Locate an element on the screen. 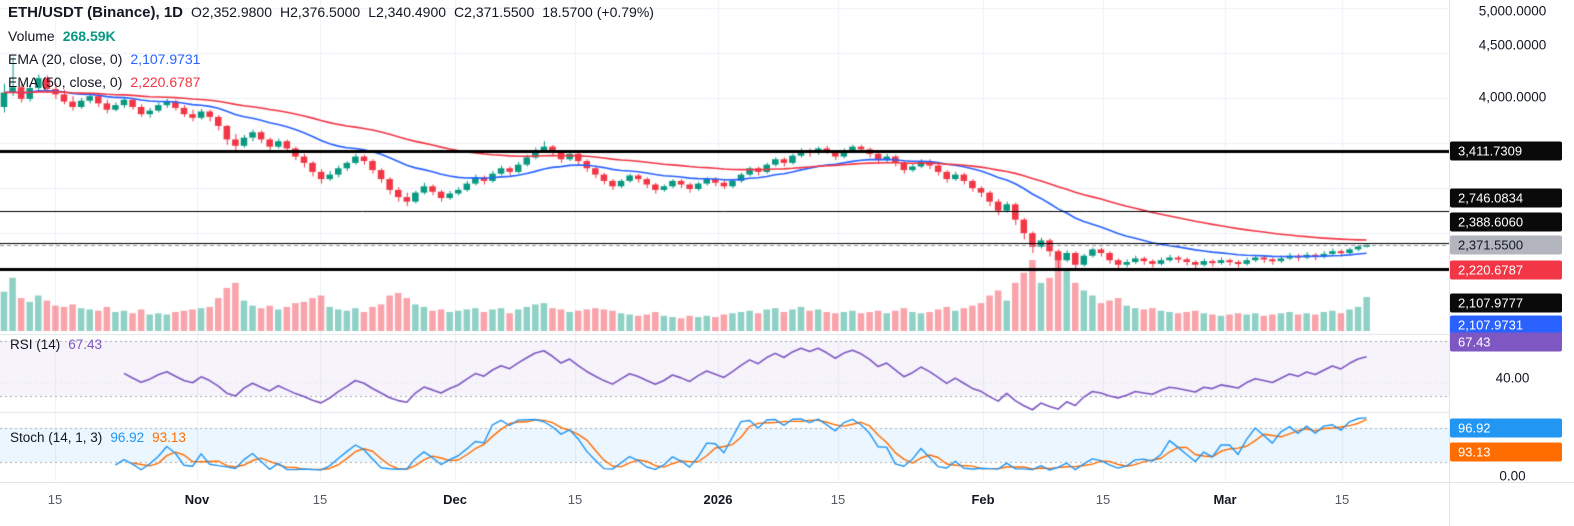  ohlc-close: C2,371.5500 is located at coordinates (494, 12).